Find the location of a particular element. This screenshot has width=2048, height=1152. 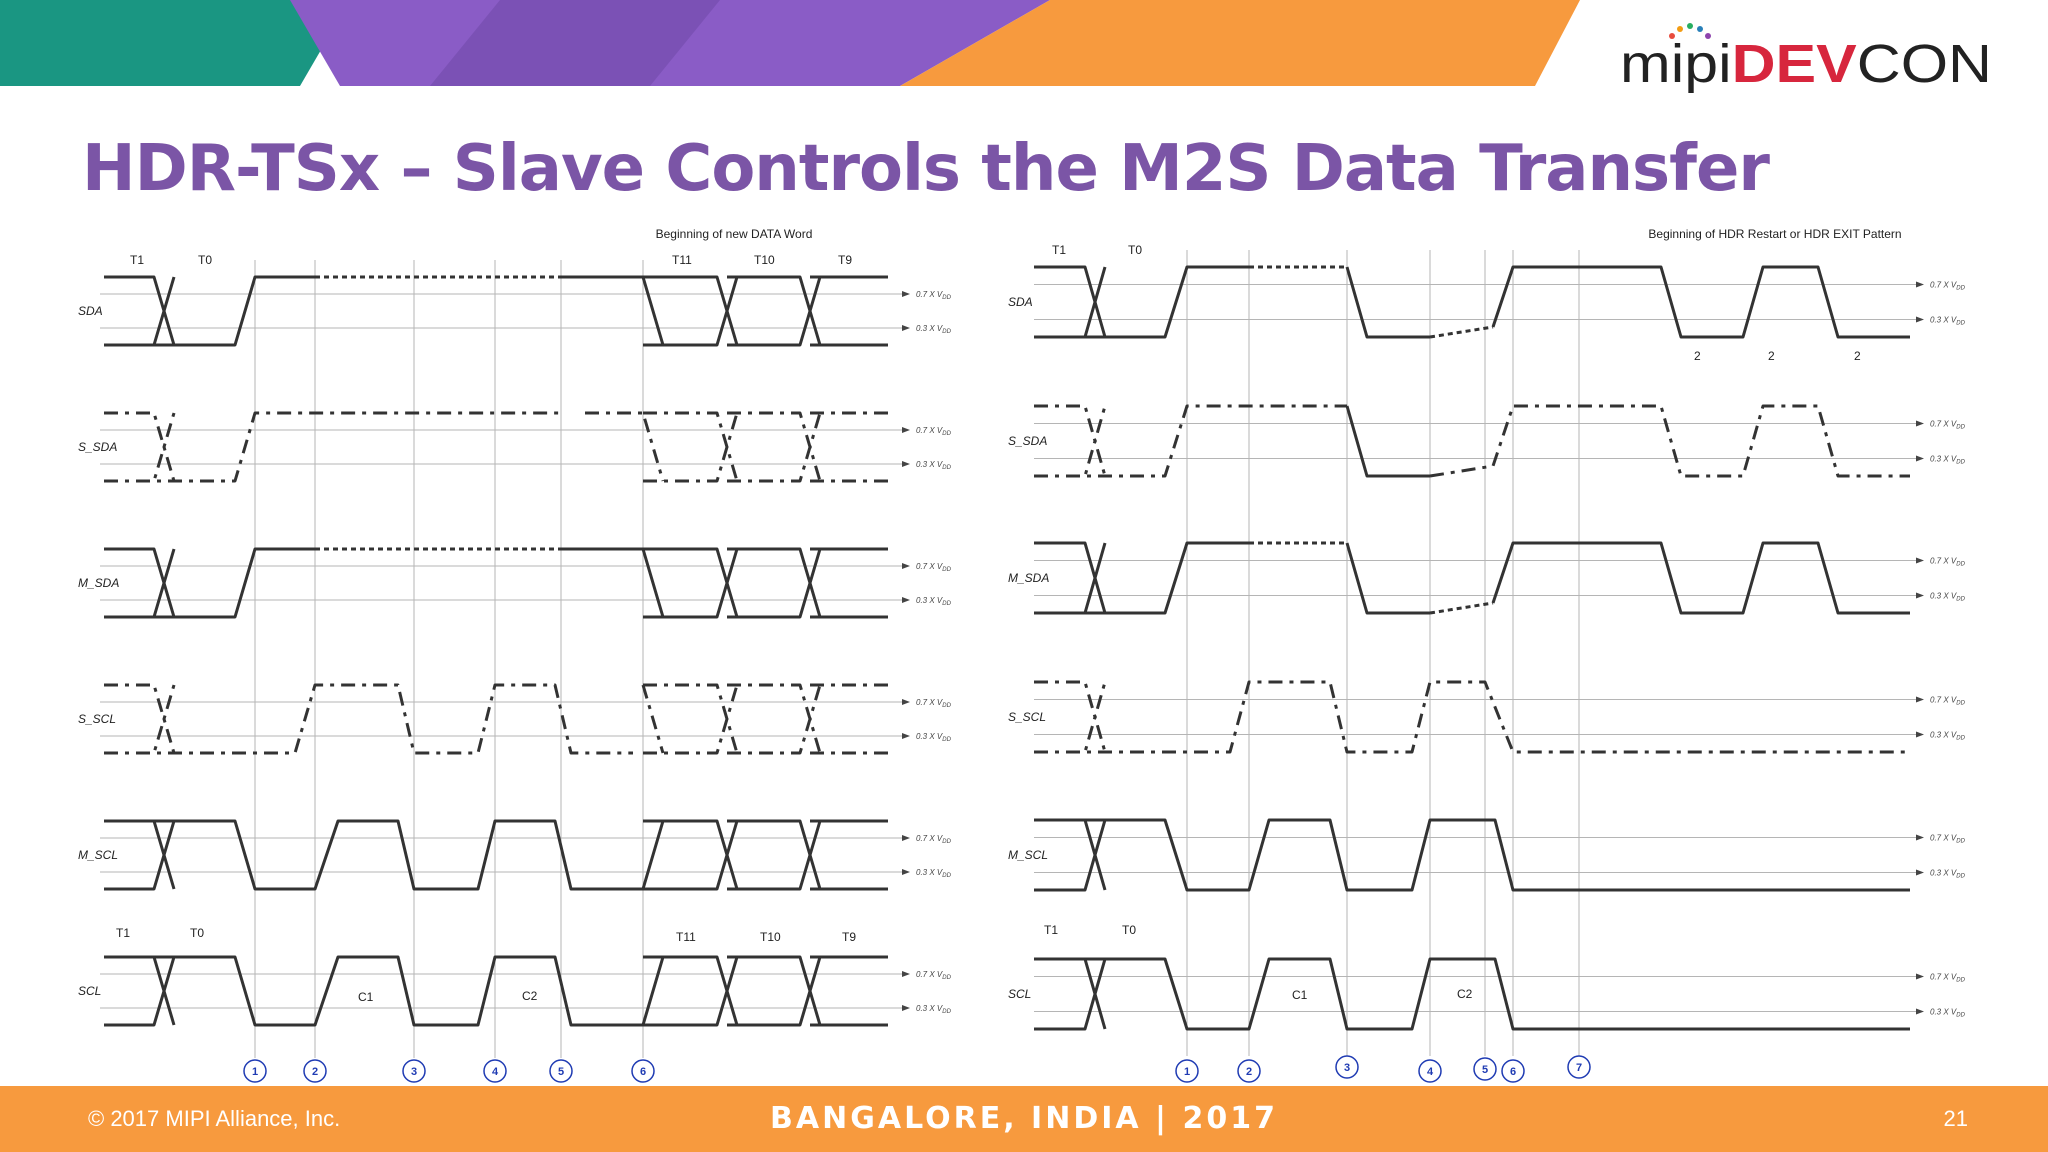

event-marker-label: 7 is located at coordinates (1579, 1068).